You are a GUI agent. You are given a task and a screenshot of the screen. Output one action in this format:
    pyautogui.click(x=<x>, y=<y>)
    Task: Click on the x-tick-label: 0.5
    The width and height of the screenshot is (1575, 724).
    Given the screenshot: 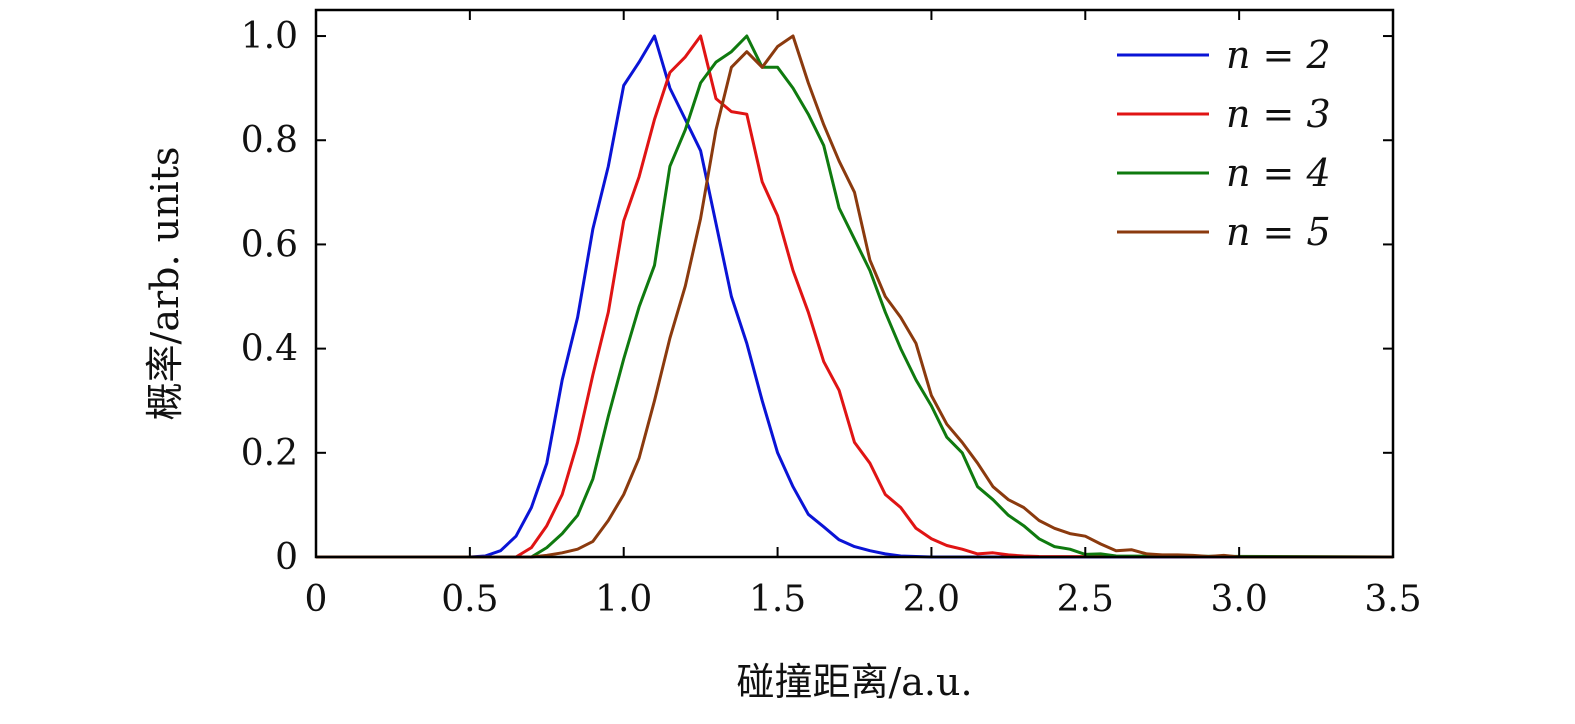 What is the action you would take?
    pyautogui.click(x=469, y=599)
    